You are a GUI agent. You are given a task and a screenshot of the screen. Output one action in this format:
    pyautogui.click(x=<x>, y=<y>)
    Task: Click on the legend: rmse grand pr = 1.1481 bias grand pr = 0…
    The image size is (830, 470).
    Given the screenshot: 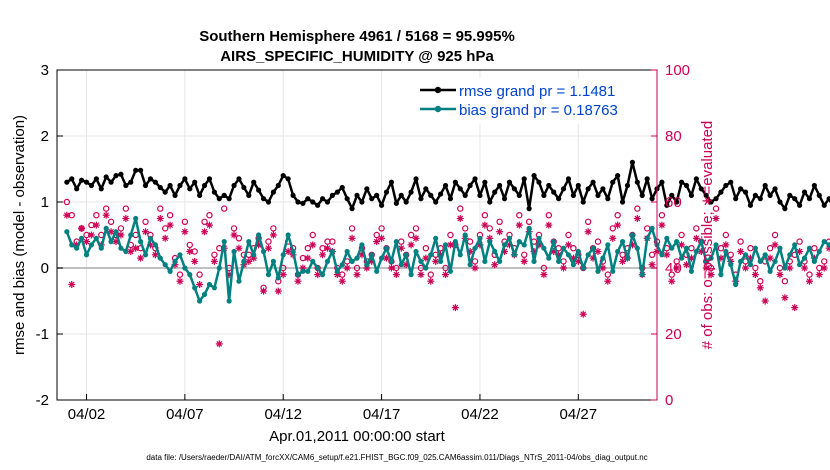 What is the action you would take?
    pyautogui.click(x=532, y=101)
    